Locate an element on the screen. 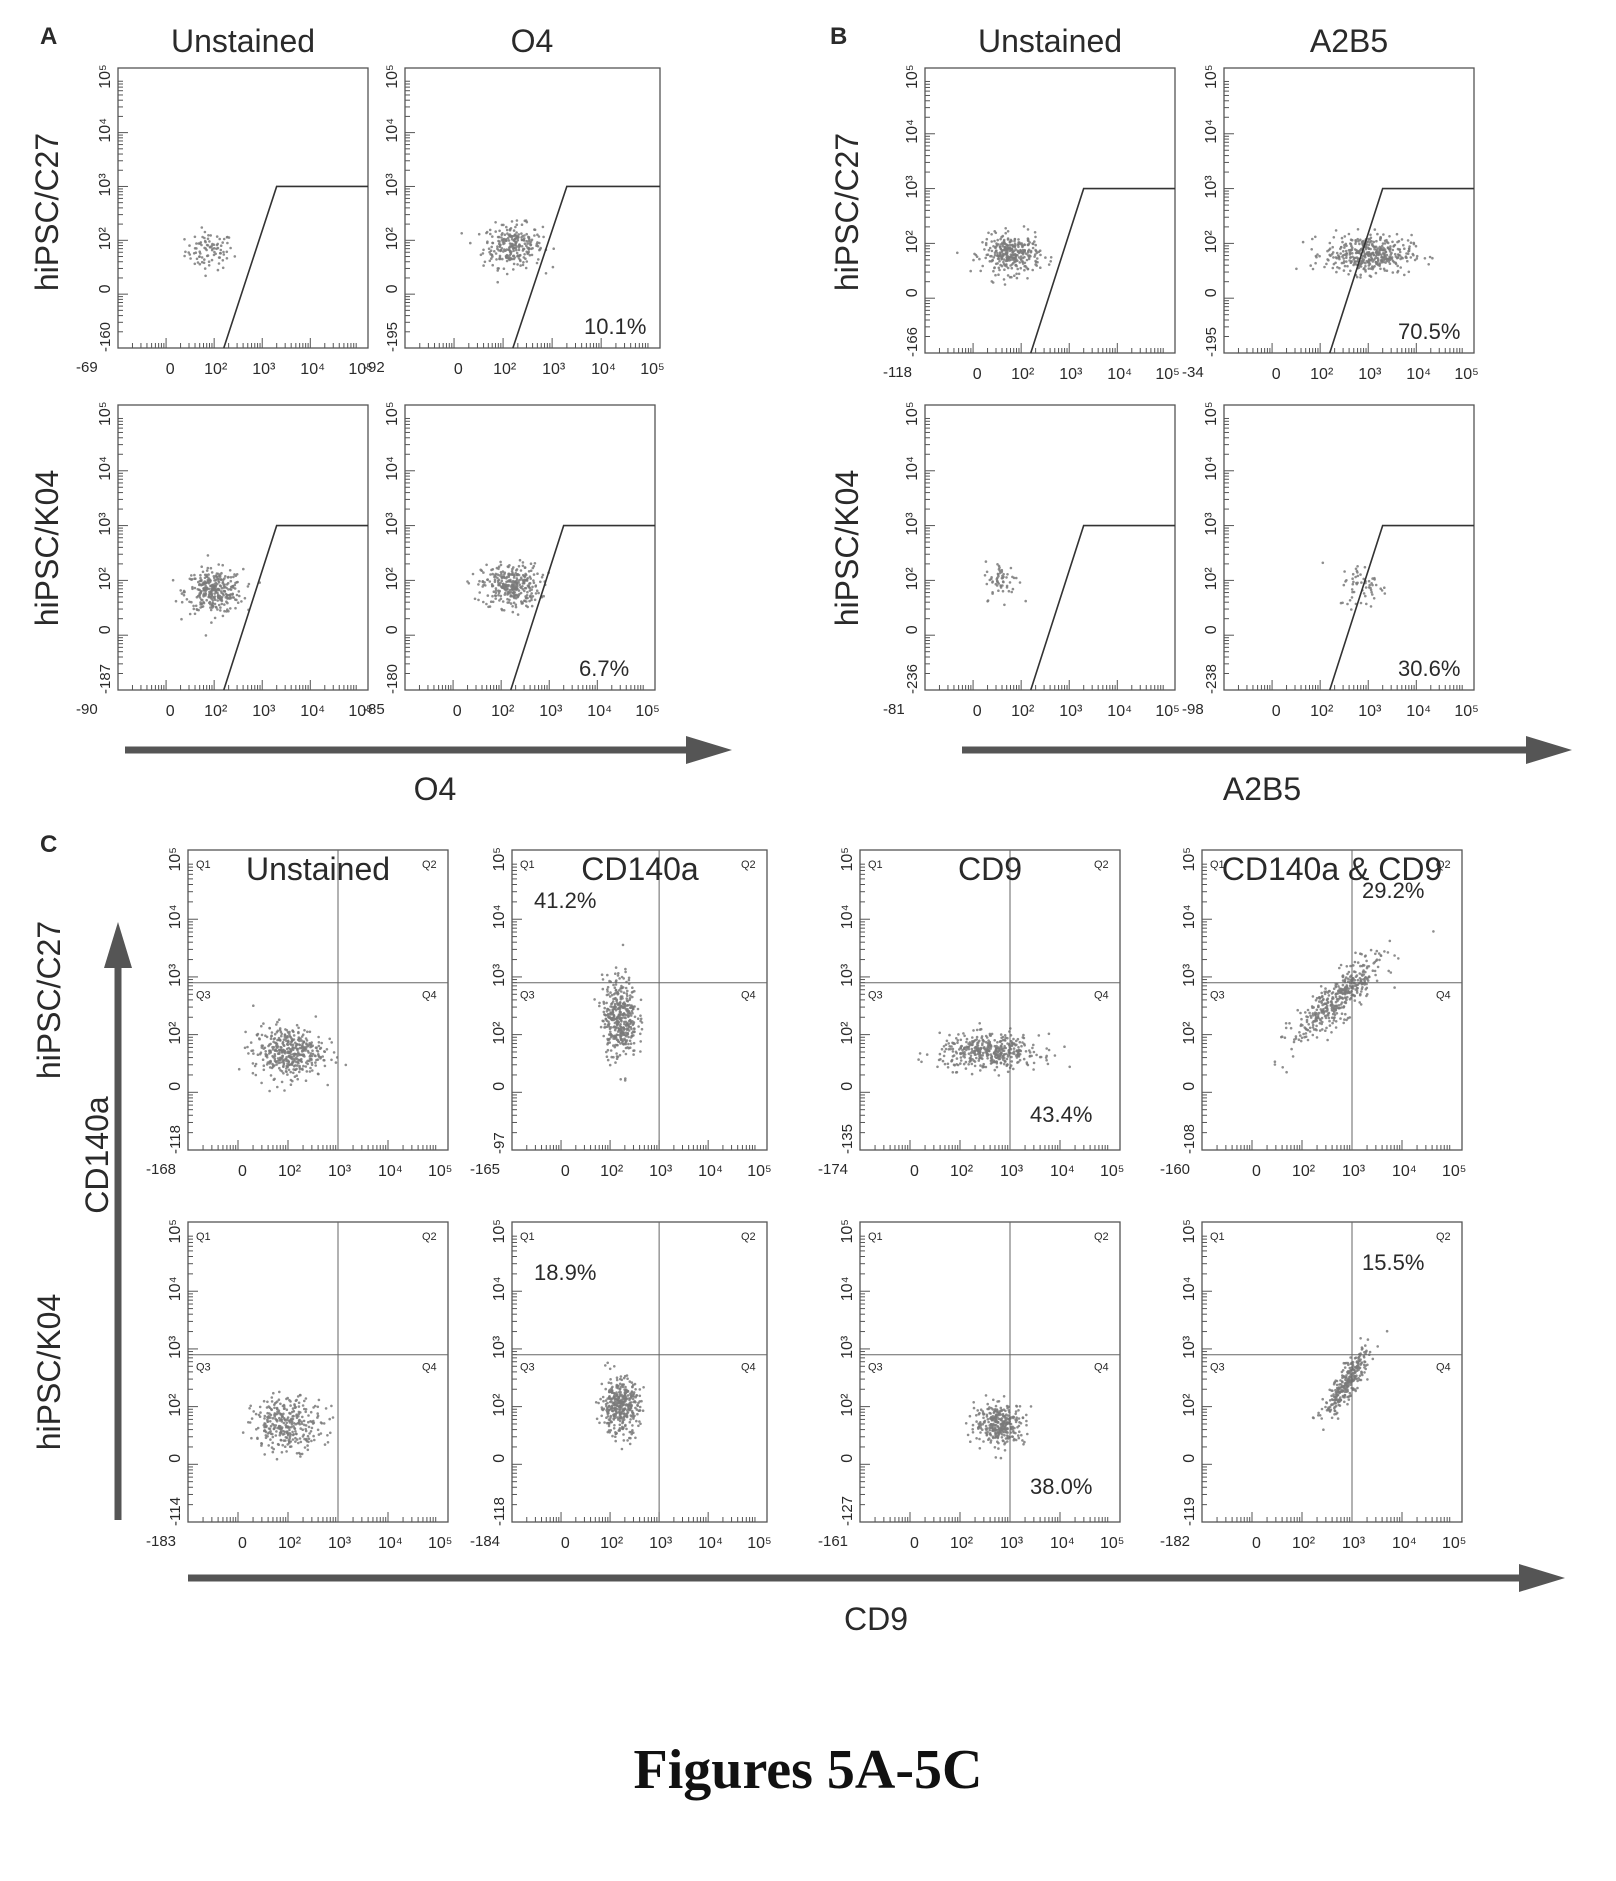  y-tick-label: 10³ is located at coordinates (499, 975).